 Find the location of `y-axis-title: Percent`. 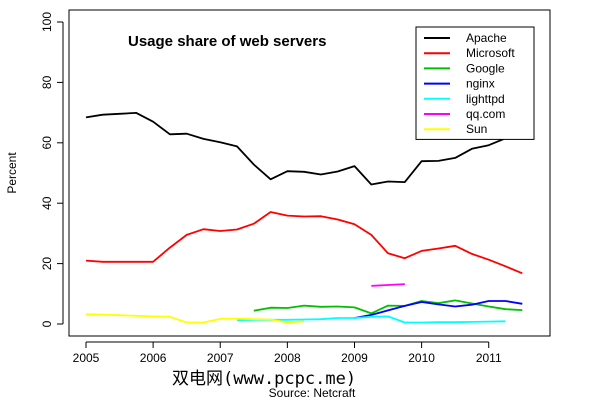

y-axis-title: Percent is located at coordinates (12, 173).